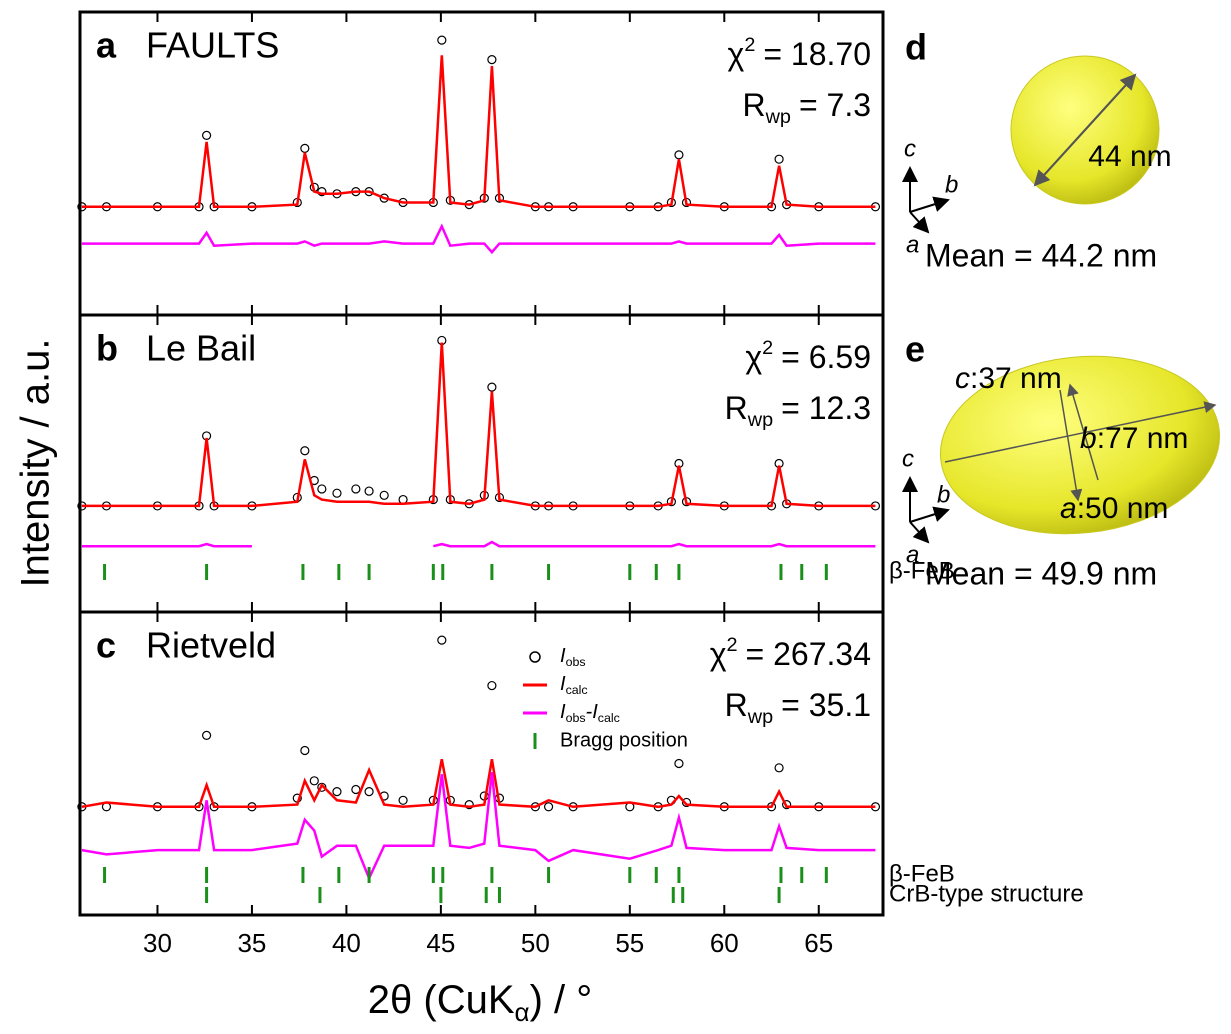  Describe the element at coordinates (798, 410) in the screenshot. I see `r-wp: Rwp = 12.3` at that location.